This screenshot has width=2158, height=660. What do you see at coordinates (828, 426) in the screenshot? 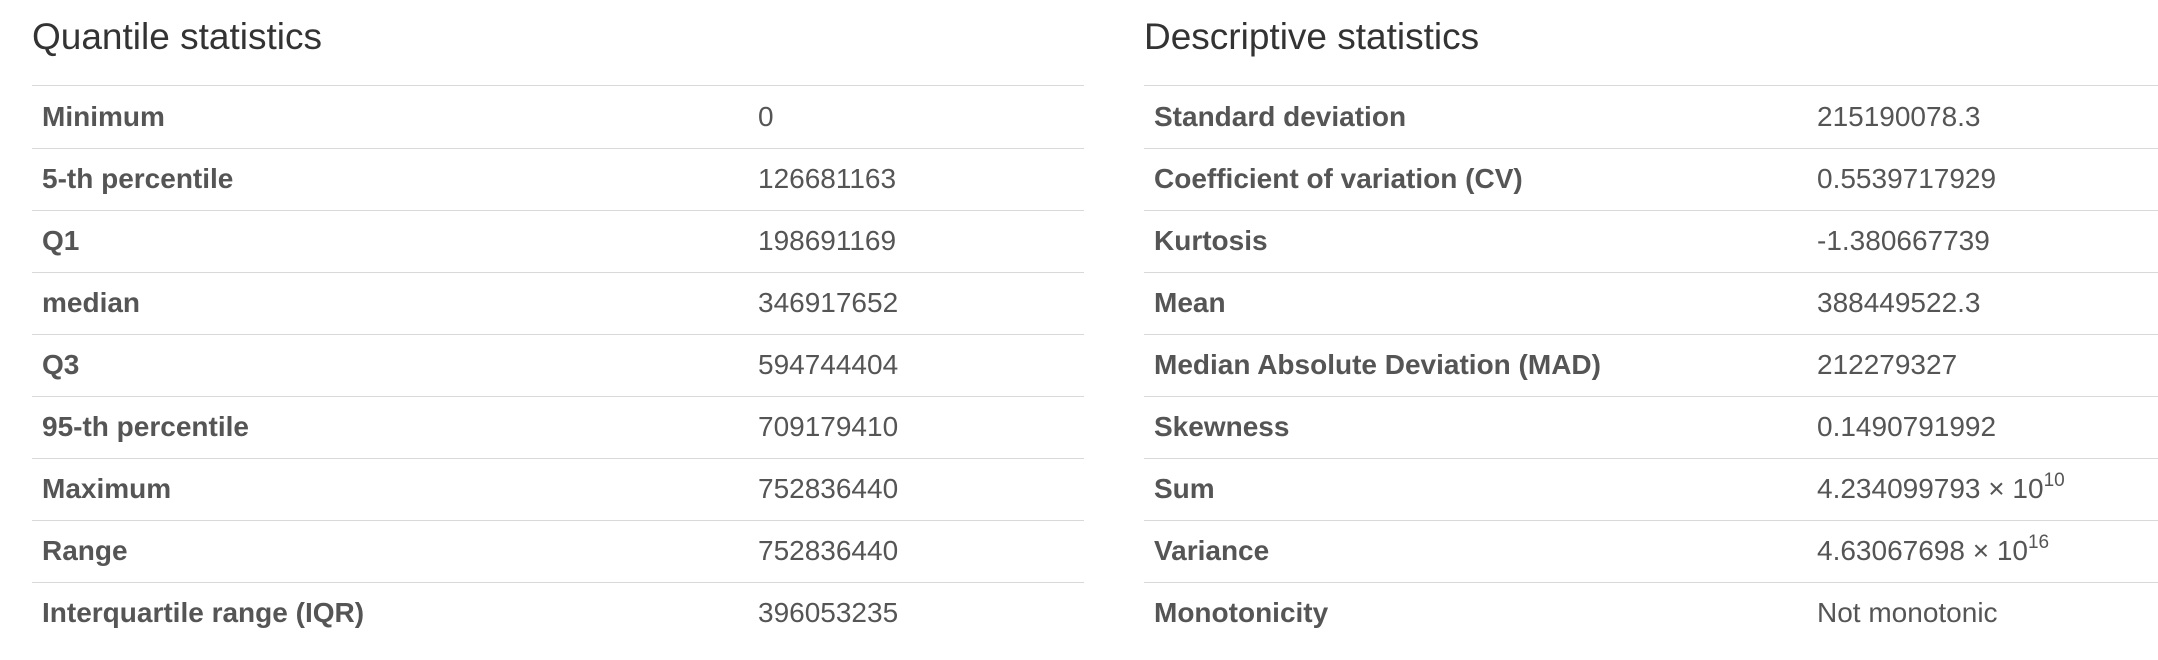
I see `stat-value: 709179410` at bounding box center [828, 426].